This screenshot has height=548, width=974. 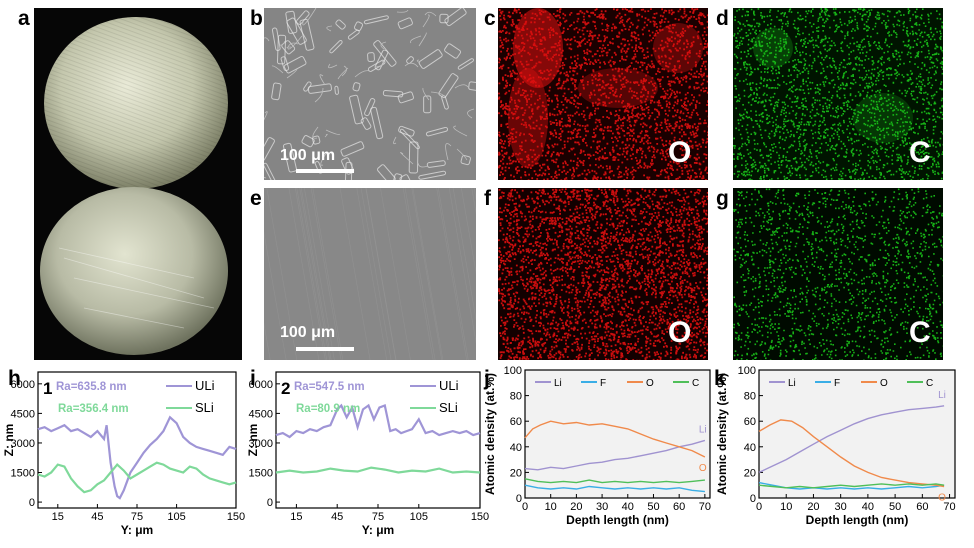 What do you see at coordinates (628, 507) in the screenshot?
I see `x-tick-label: 40` at bounding box center [628, 507].